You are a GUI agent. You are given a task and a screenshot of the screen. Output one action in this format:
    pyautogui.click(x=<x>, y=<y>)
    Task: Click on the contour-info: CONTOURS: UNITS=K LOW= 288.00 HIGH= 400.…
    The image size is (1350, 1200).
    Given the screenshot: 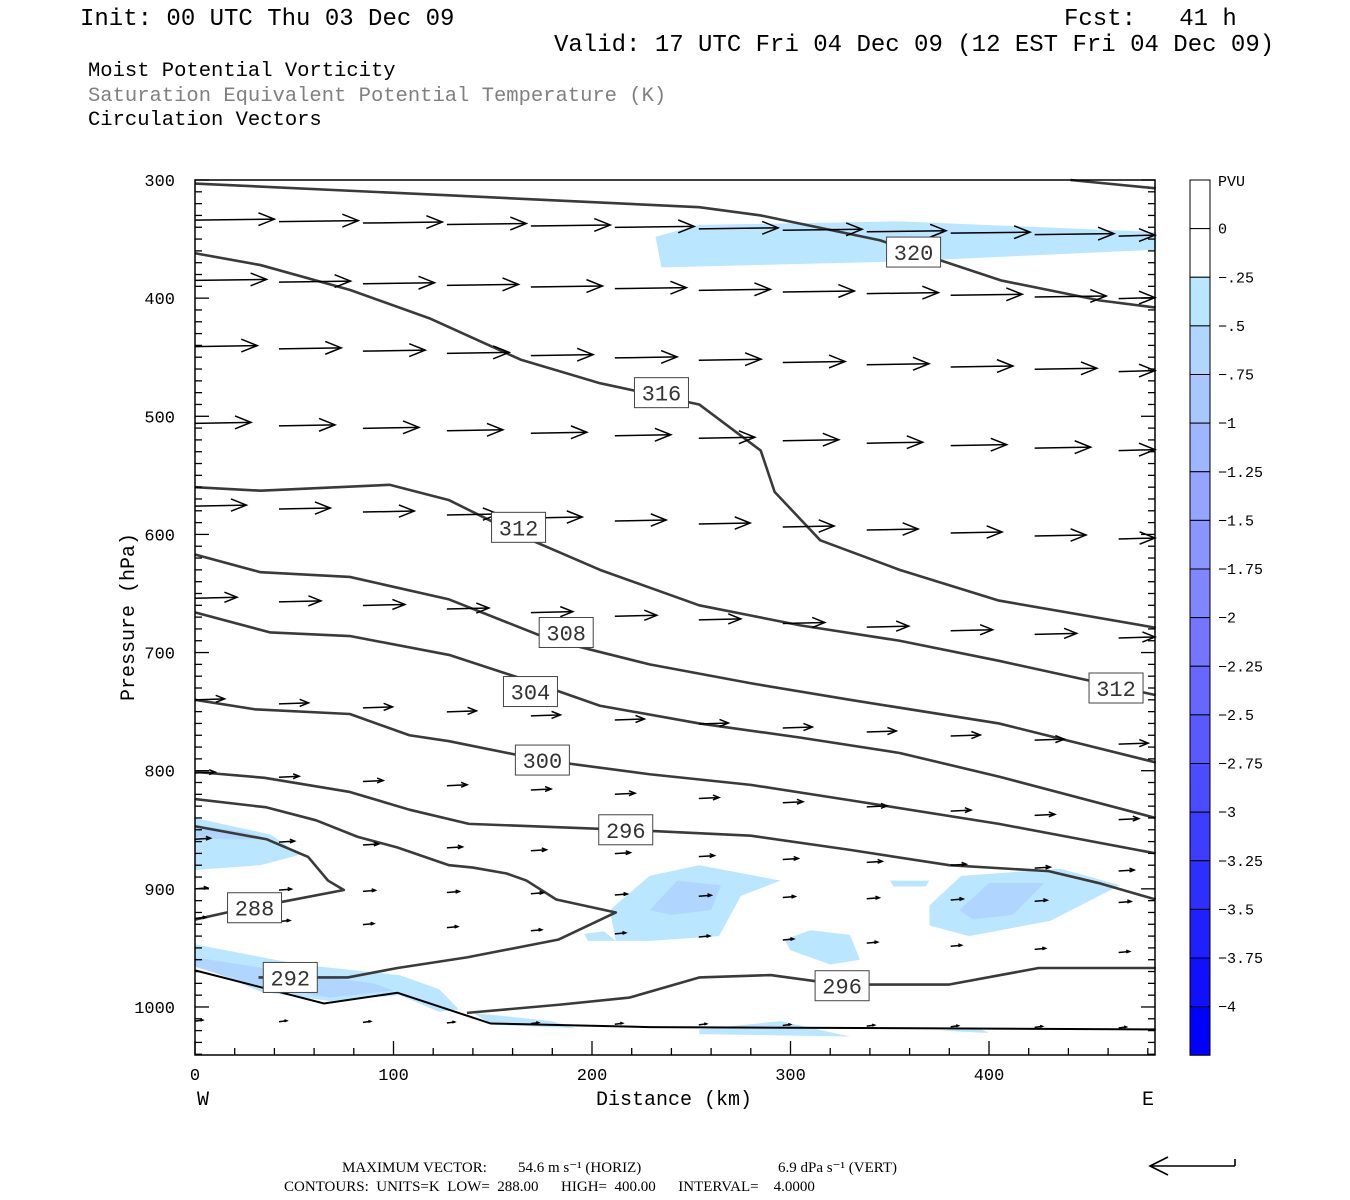 What is the action you would take?
    pyautogui.click(x=549, y=1187)
    